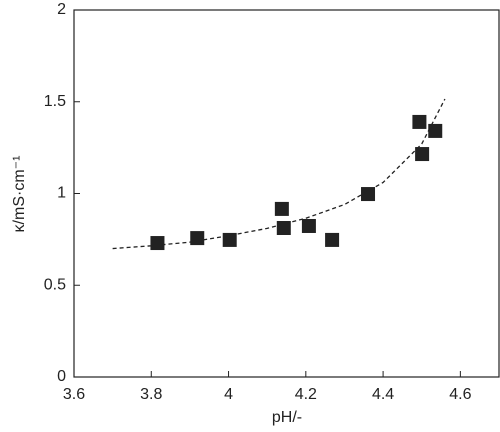 The width and height of the screenshot is (500, 432). I want to click on x-tick-label: 4, so click(228, 394).